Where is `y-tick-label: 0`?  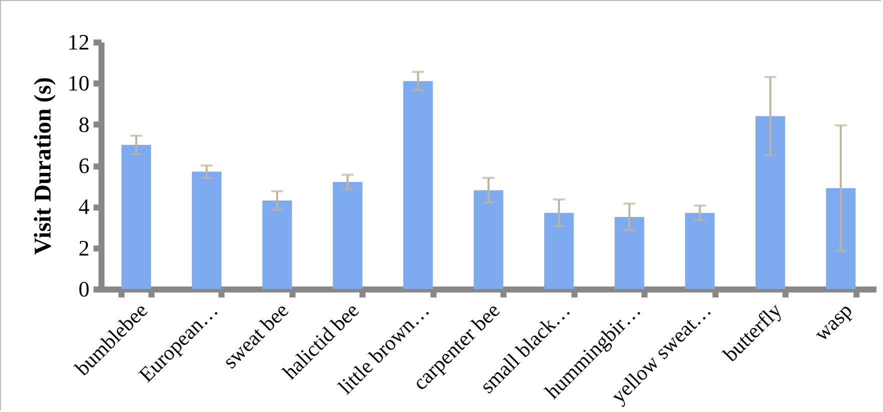 y-tick-label: 0 is located at coordinates (84, 289).